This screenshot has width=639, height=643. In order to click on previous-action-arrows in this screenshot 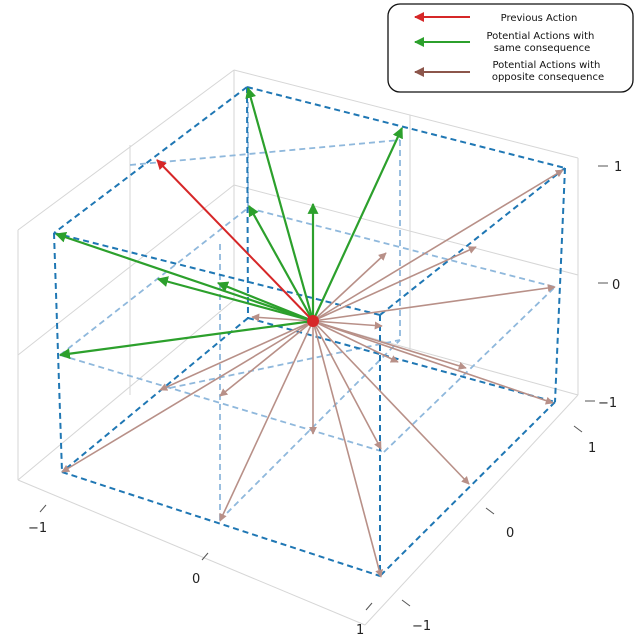, I will do `click(235, 240)`.